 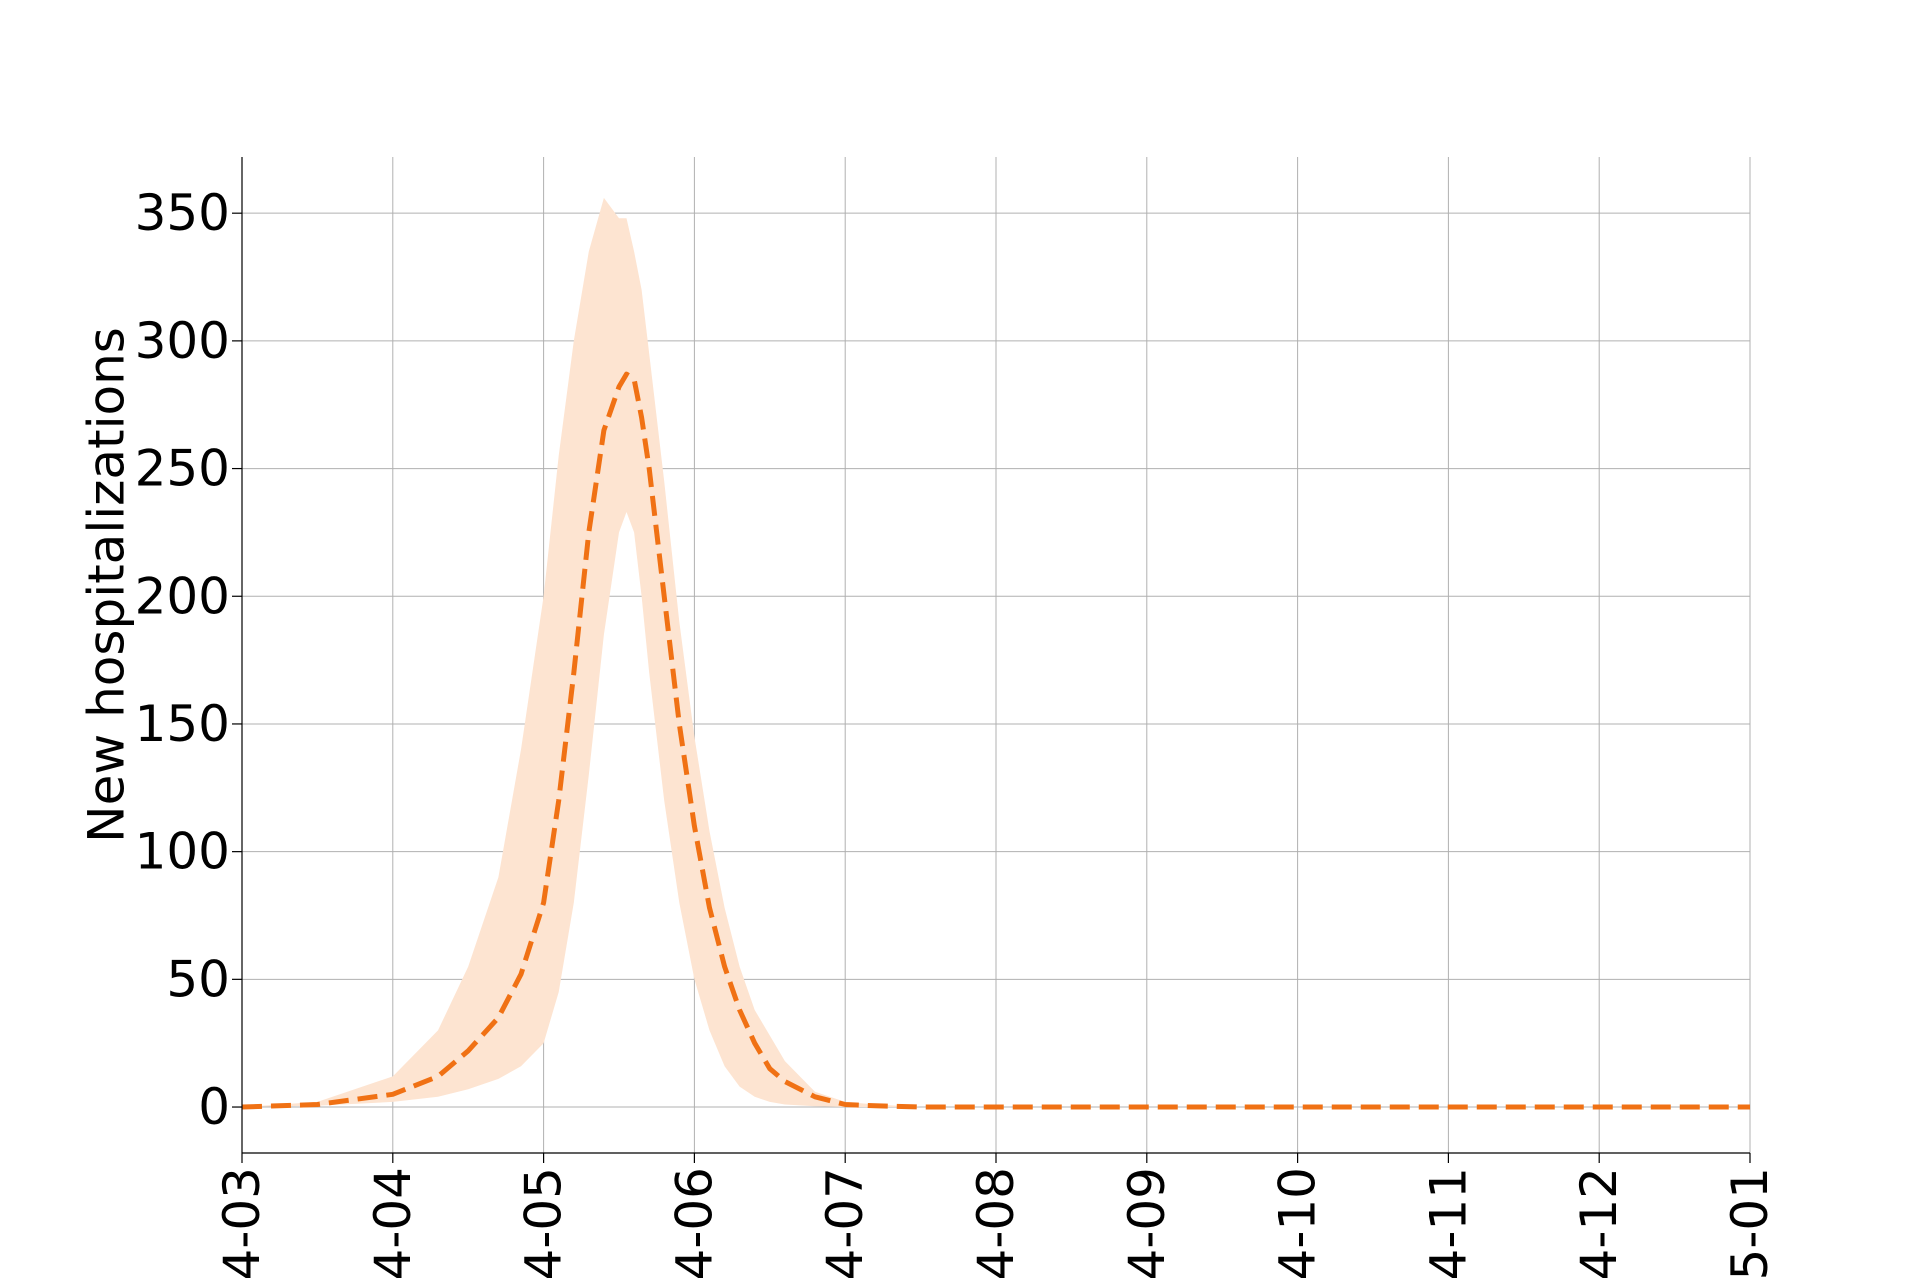 What do you see at coordinates (845, 1223) in the screenshot?
I see `x-tick-label: 4-07` at bounding box center [845, 1223].